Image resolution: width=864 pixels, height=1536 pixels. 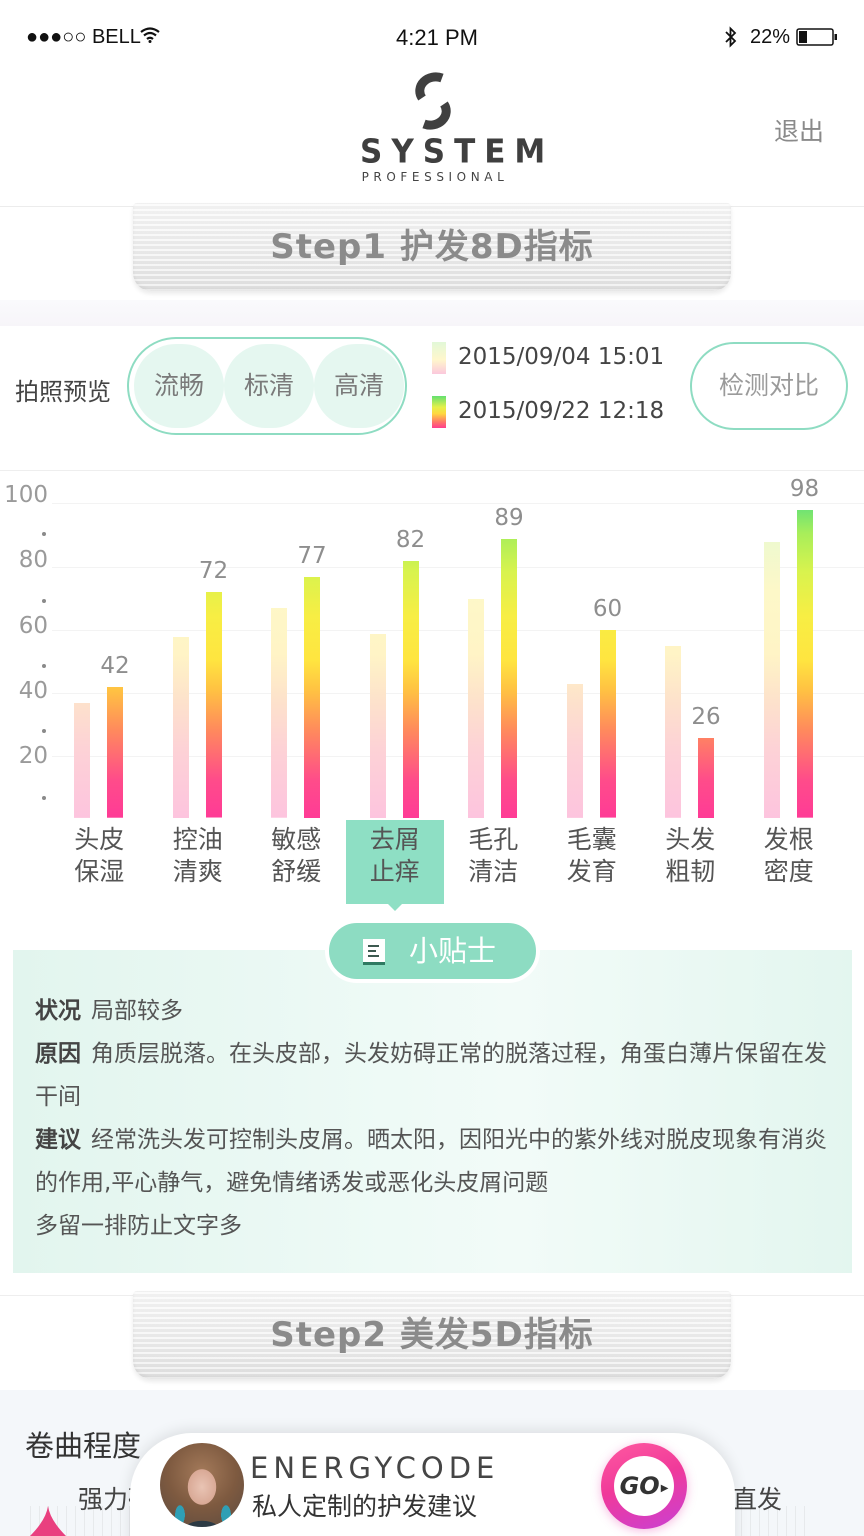 I want to click on tip-cause-text: 角质层脱落。在头皮部，头发妨碍正常的脱落过程，角蛋白薄片保留在发干间, so click(x=431, y=1075).